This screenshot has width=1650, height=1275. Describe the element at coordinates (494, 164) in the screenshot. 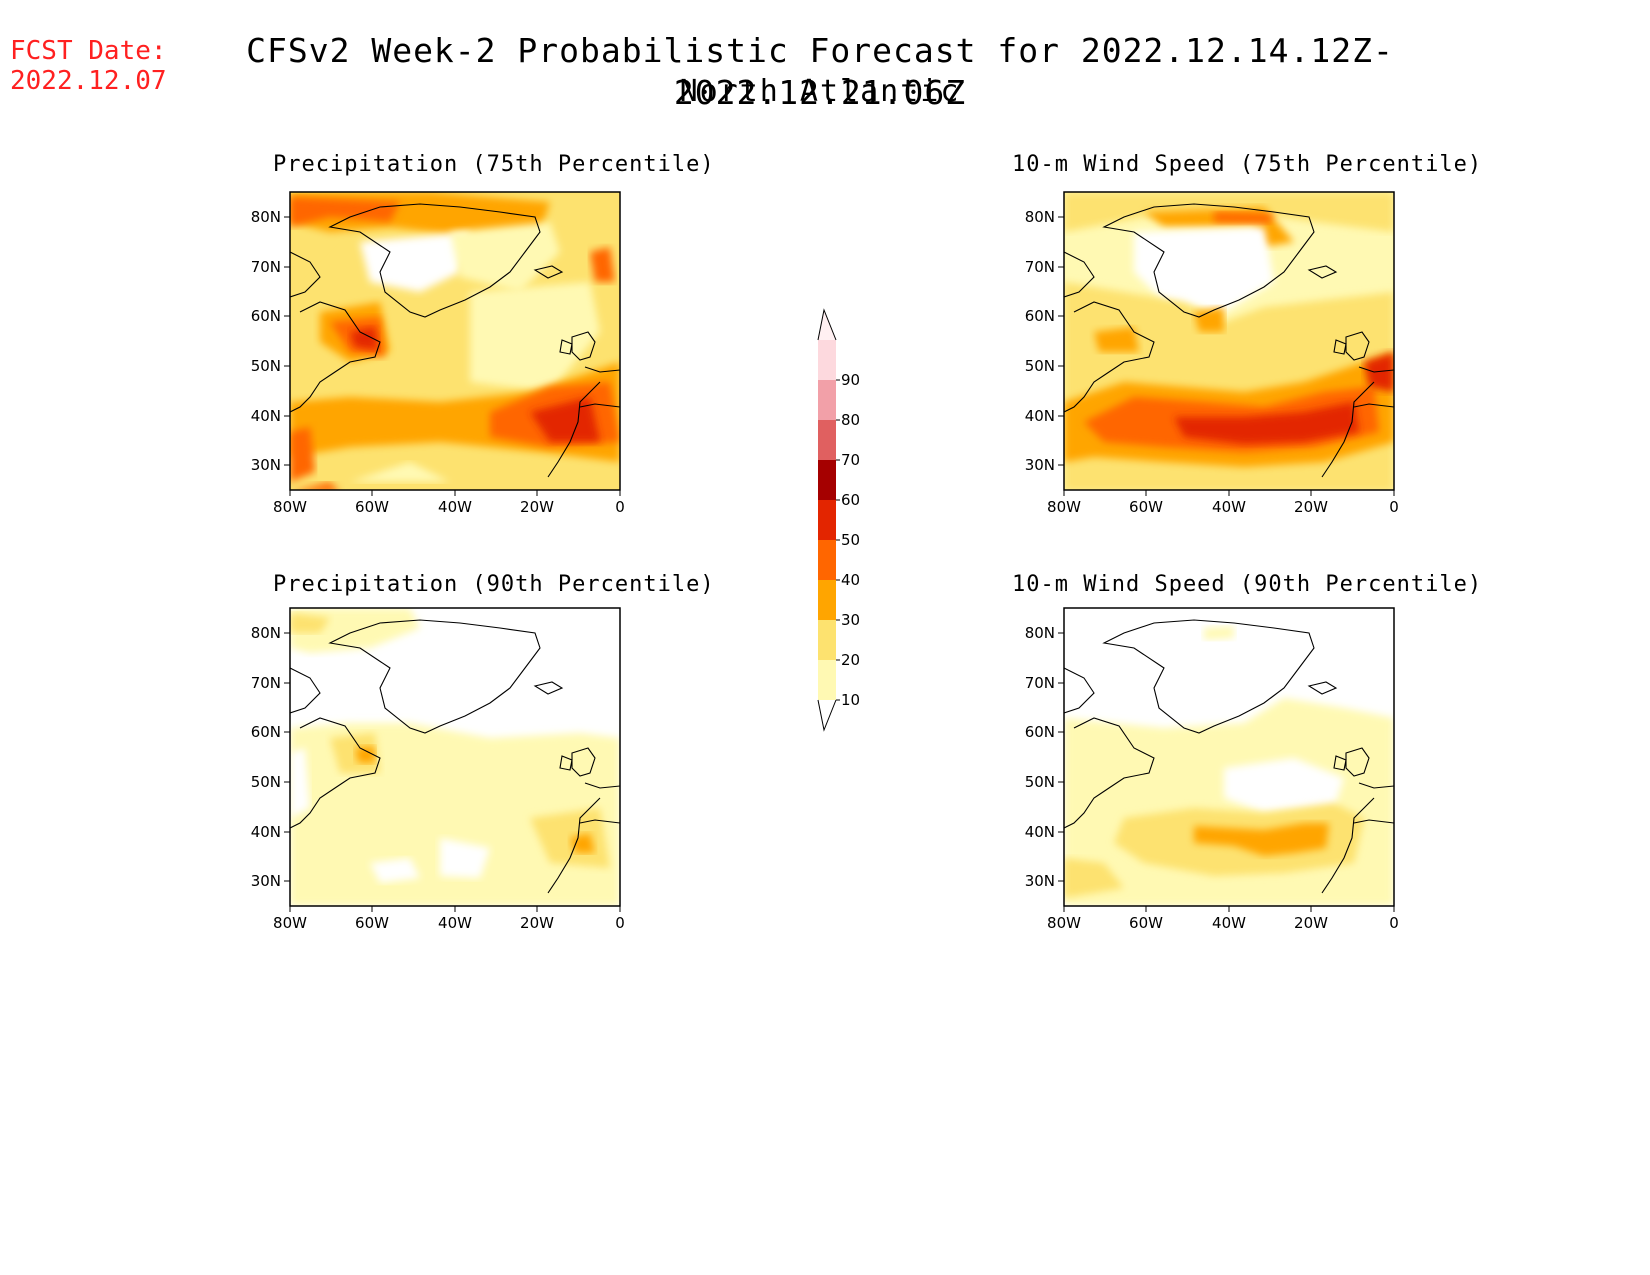

I see `panel-title-precip-75: Precipitation (75th Percentile)` at that location.